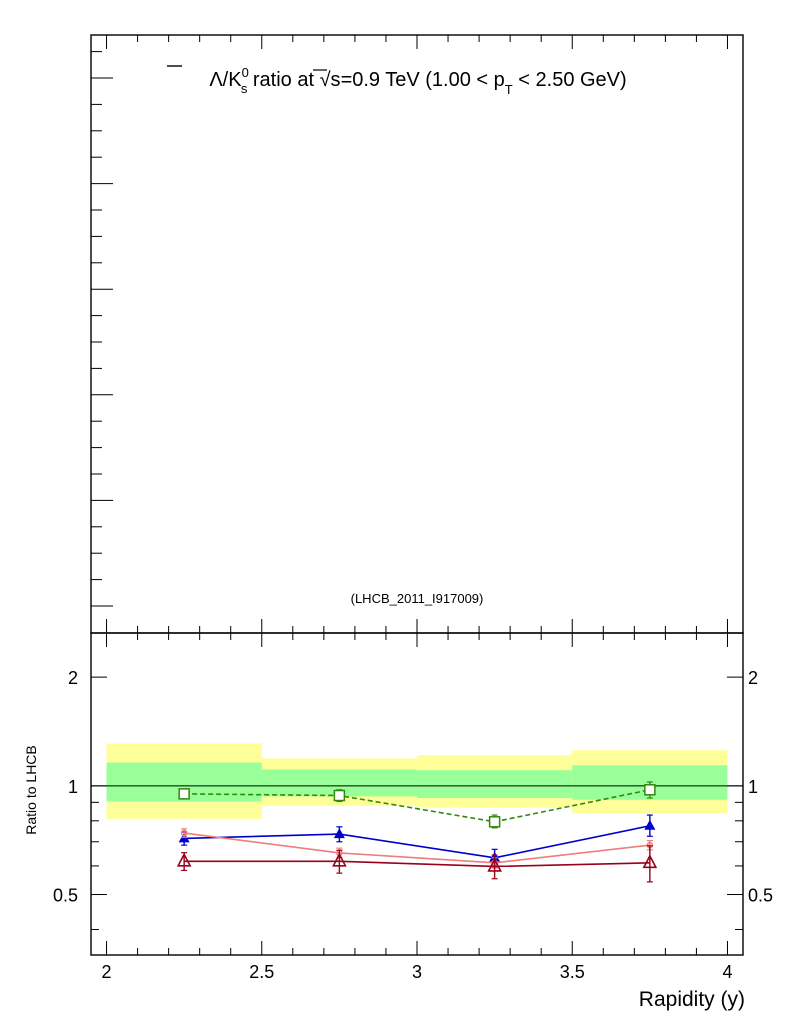 This screenshot has height=1024, width=786. I want to click on y-tick-label-left-2: 2, so click(73, 678).